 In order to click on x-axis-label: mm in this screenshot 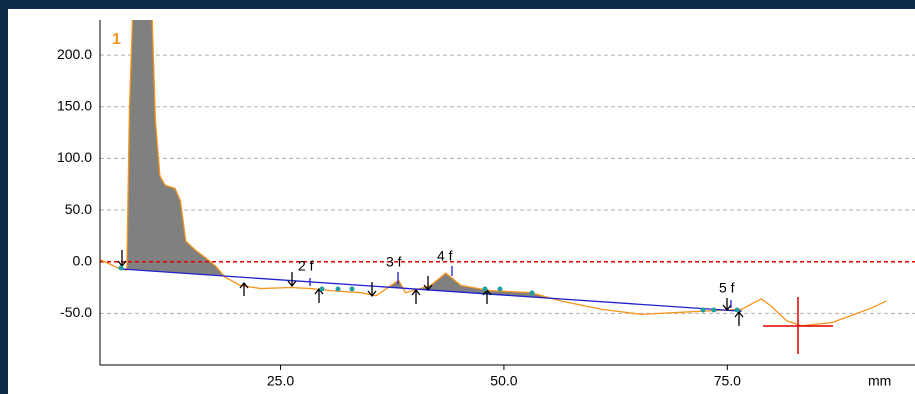, I will do `click(879, 381)`.